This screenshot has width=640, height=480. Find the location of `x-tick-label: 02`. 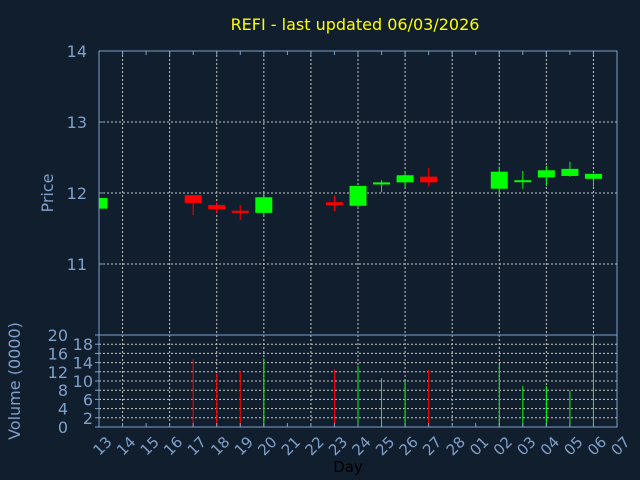

x-tick-label: 02 is located at coordinates (503, 446).